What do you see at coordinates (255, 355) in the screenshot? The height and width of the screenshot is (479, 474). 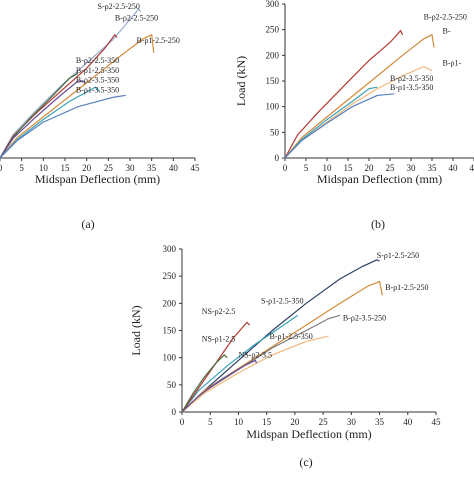 I see `curve-label: NS-ρ2-3.5` at bounding box center [255, 355].